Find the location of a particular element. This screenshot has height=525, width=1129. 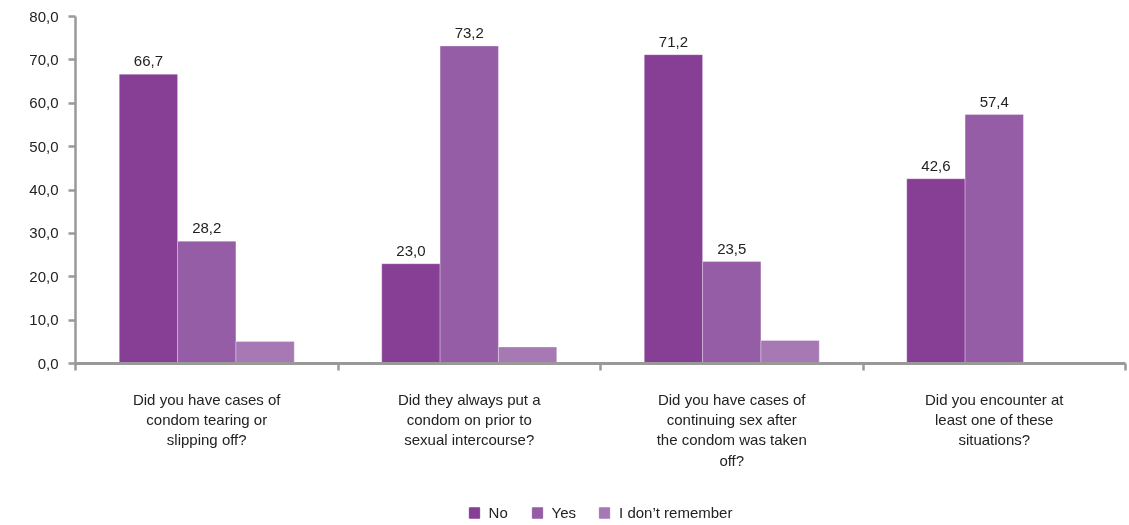

data-label: 23,5 is located at coordinates (732, 248).